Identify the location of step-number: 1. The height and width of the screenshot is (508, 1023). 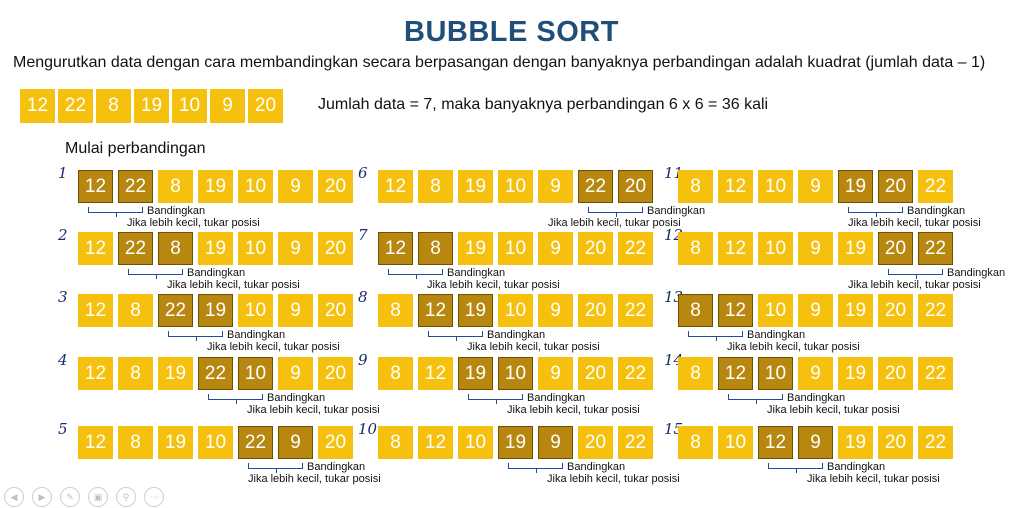
(63, 173).